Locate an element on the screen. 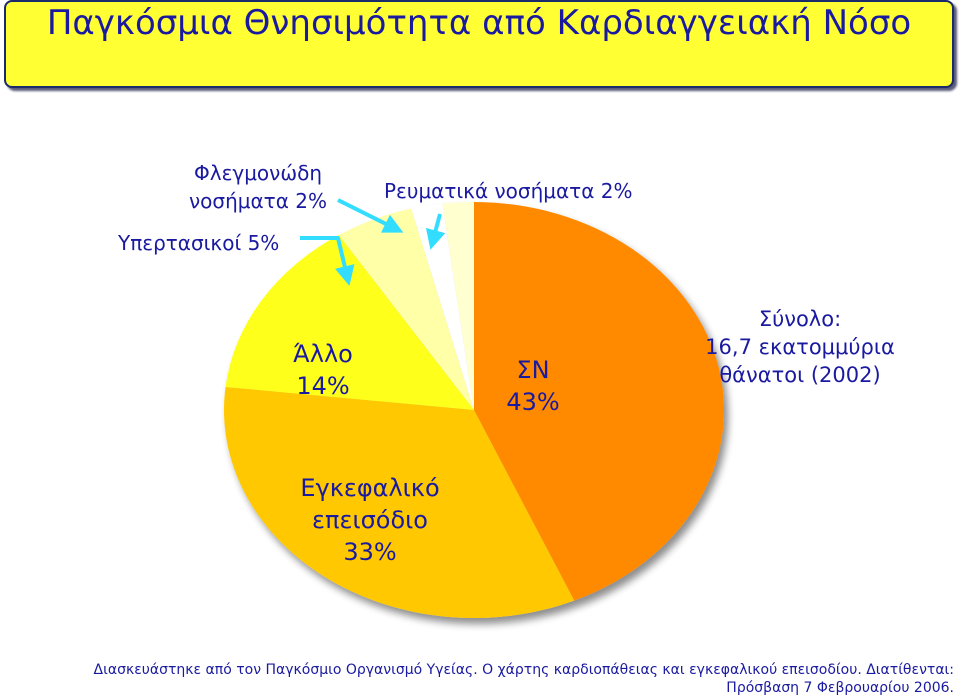  label-stroke: Εγκεφαλικό επεισόδιο 33% is located at coordinates (369, 520).